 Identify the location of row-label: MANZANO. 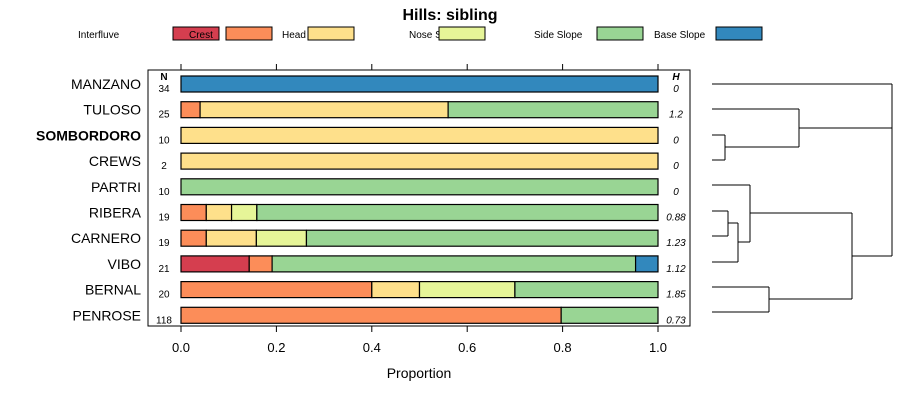
(106, 84).